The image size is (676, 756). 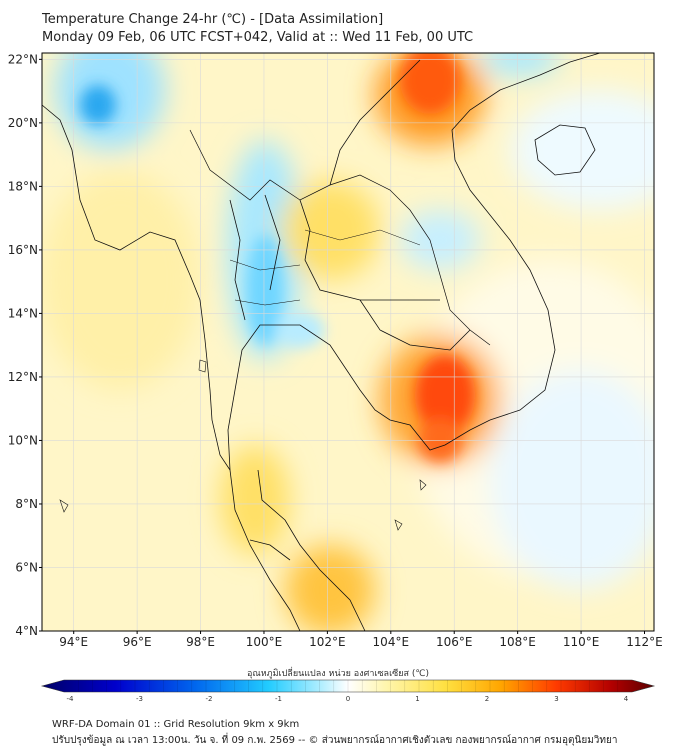 I want to click on lon-tick-label: 108°E, so click(x=517, y=642).